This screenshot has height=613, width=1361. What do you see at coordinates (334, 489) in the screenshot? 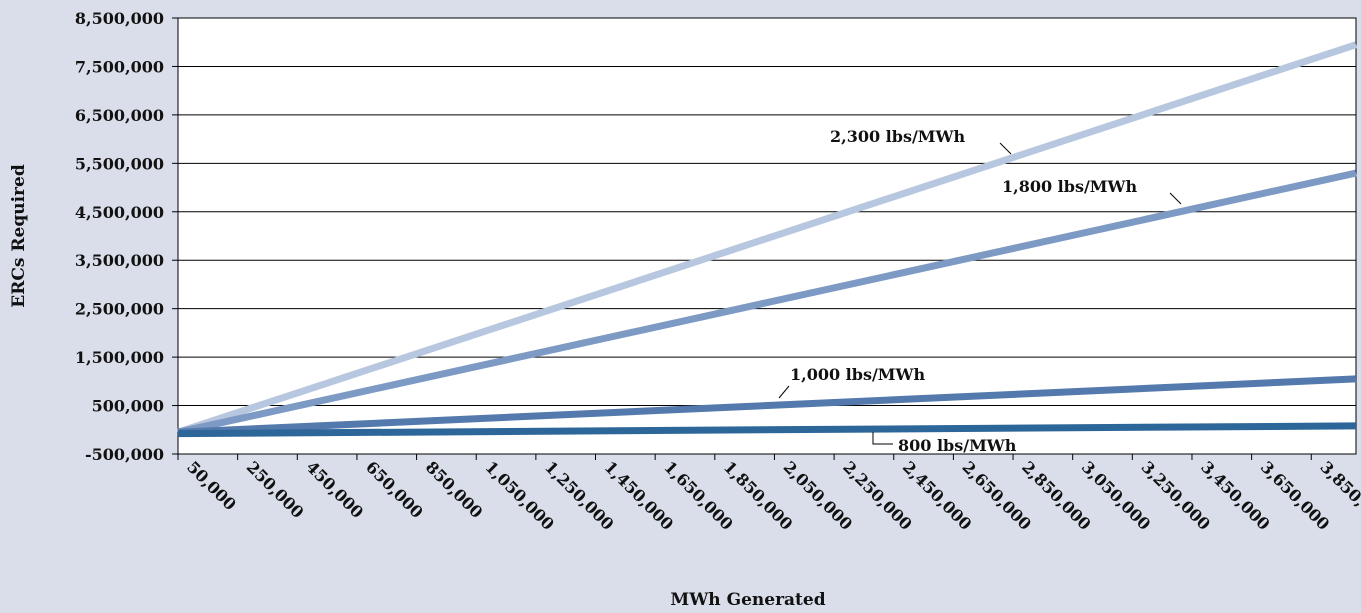
I see `x-tick-label: 450,000` at bounding box center [334, 489].